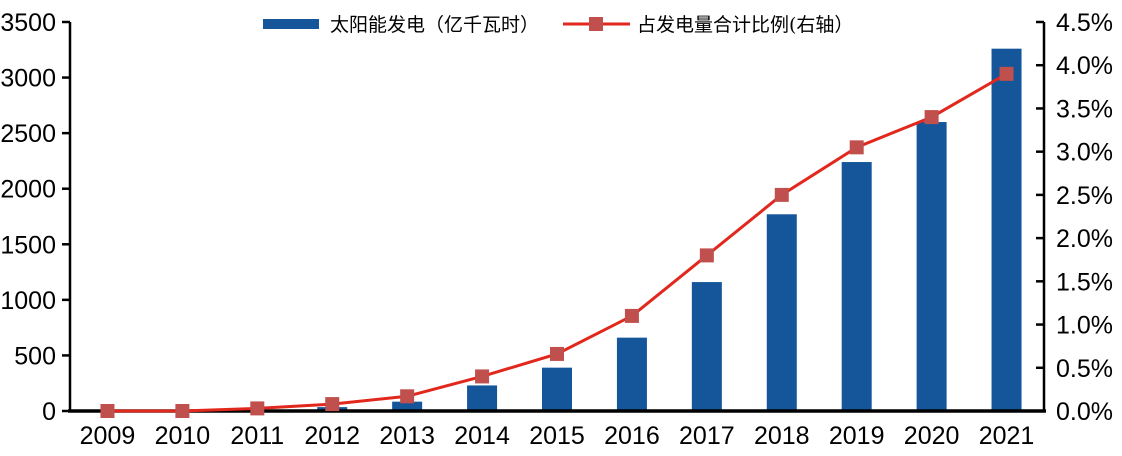 This screenshot has height=456, width=1122. I want to click on legend-item-bar: 太阳能发电（亿千瓦时）, so click(401, 25).